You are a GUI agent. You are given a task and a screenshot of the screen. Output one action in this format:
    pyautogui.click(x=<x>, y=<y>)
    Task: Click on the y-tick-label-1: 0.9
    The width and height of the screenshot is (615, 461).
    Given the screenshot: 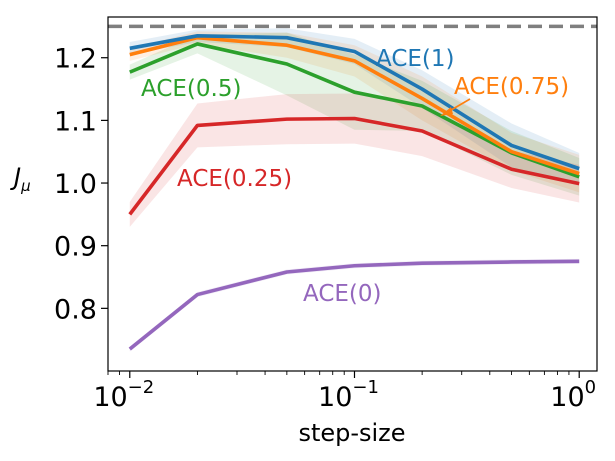 What is the action you would take?
    pyautogui.click(x=75, y=247)
    